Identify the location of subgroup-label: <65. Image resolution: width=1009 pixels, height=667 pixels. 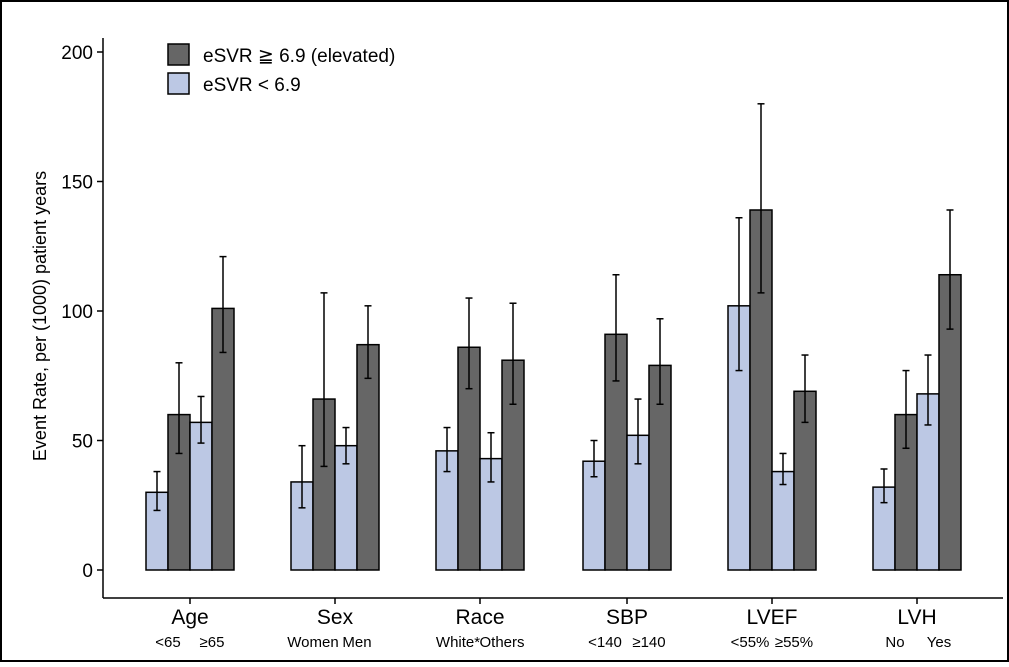
(167, 642).